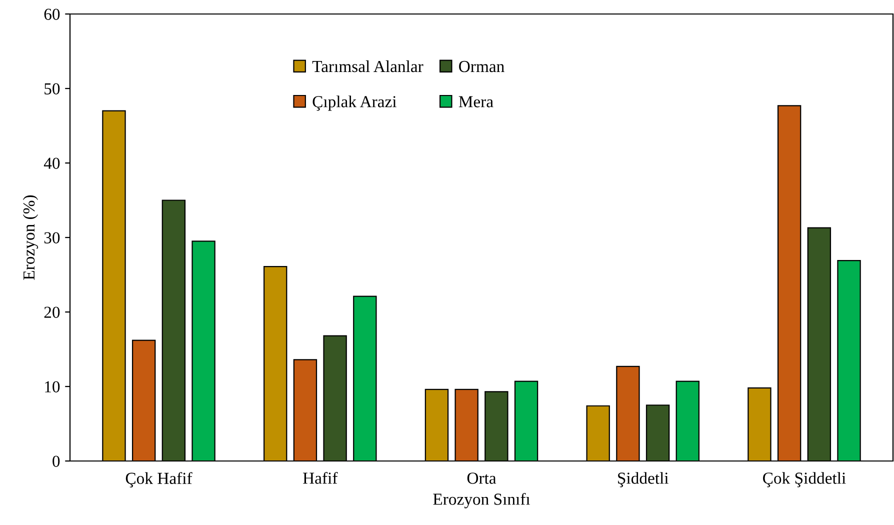  What do you see at coordinates (354, 103) in the screenshot?
I see `legend-label: Çıplak Arazi` at bounding box center [354, 103].